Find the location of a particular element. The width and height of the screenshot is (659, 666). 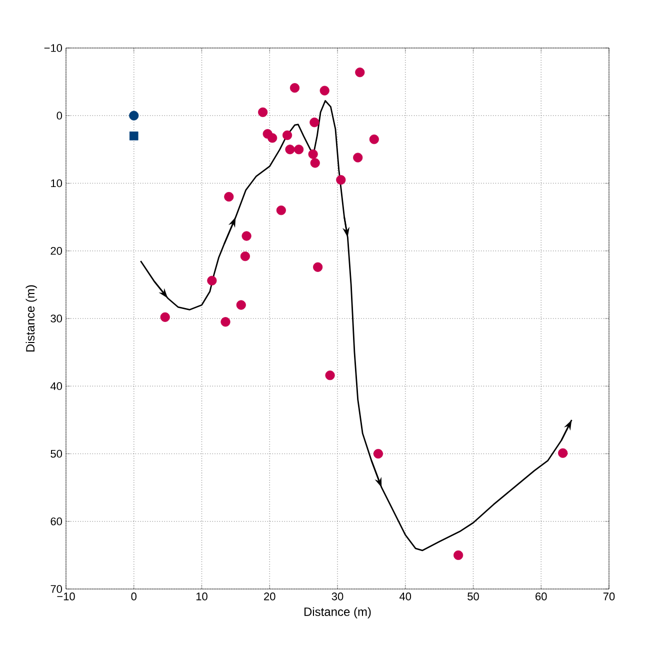

x-tick-label: 0 is located at coordinates (133, 596).